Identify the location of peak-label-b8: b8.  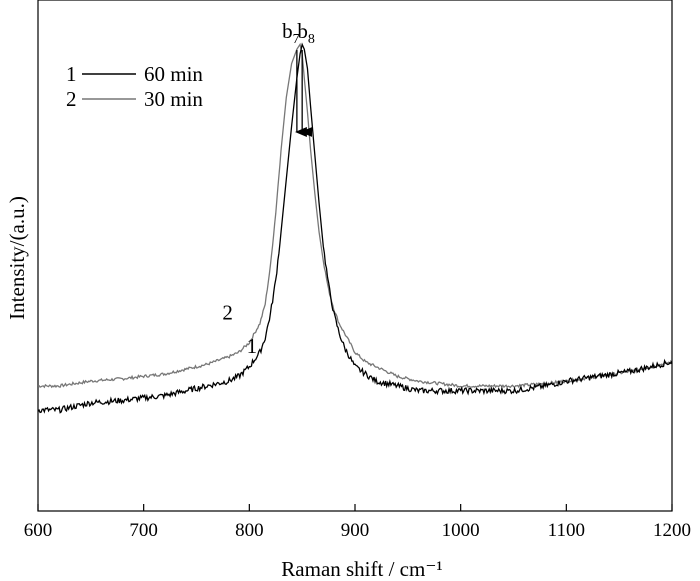
(306, 33).